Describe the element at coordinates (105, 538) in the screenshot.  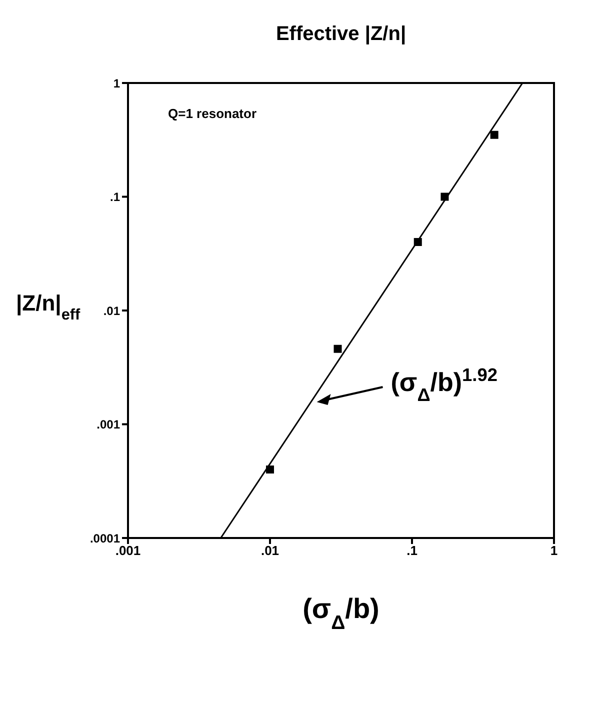
I see `y-tick-label: .0001` at that location.